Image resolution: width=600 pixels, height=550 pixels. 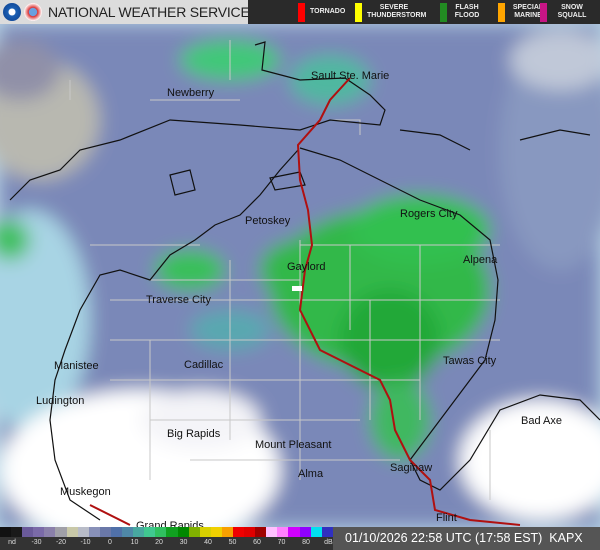 I want to click on scale-label: 0, so click(x=110, y=542).